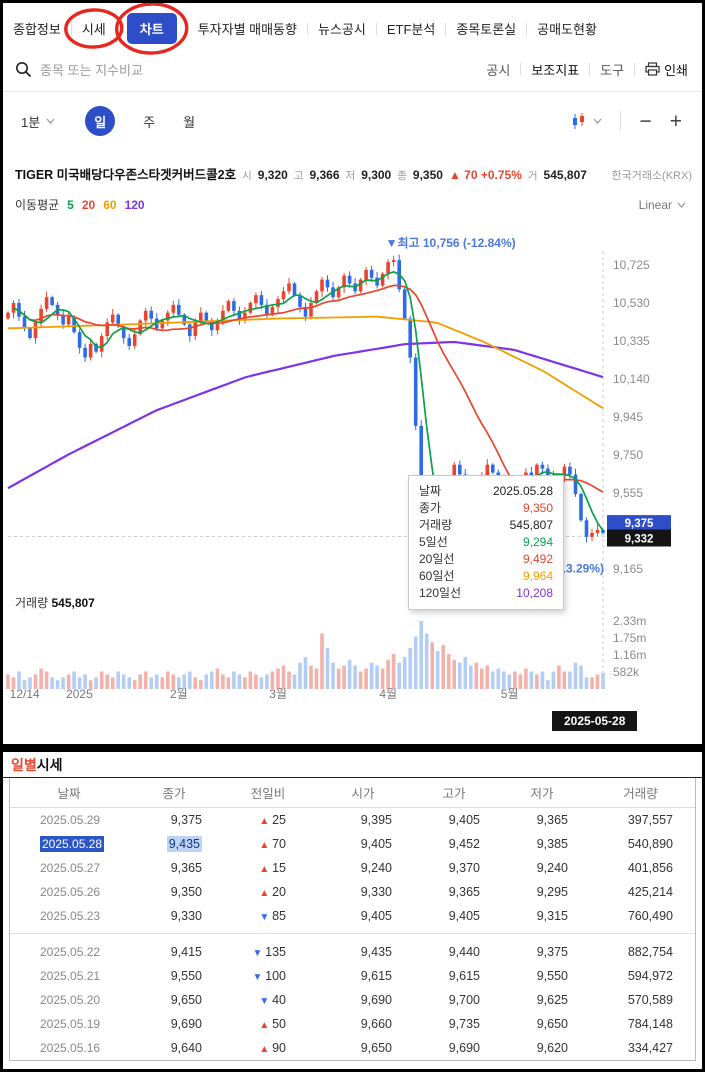 Image resolution: width=705 pixels, height=1072 pixels. I want to click on column-header: 날짜, so click(69, 794).